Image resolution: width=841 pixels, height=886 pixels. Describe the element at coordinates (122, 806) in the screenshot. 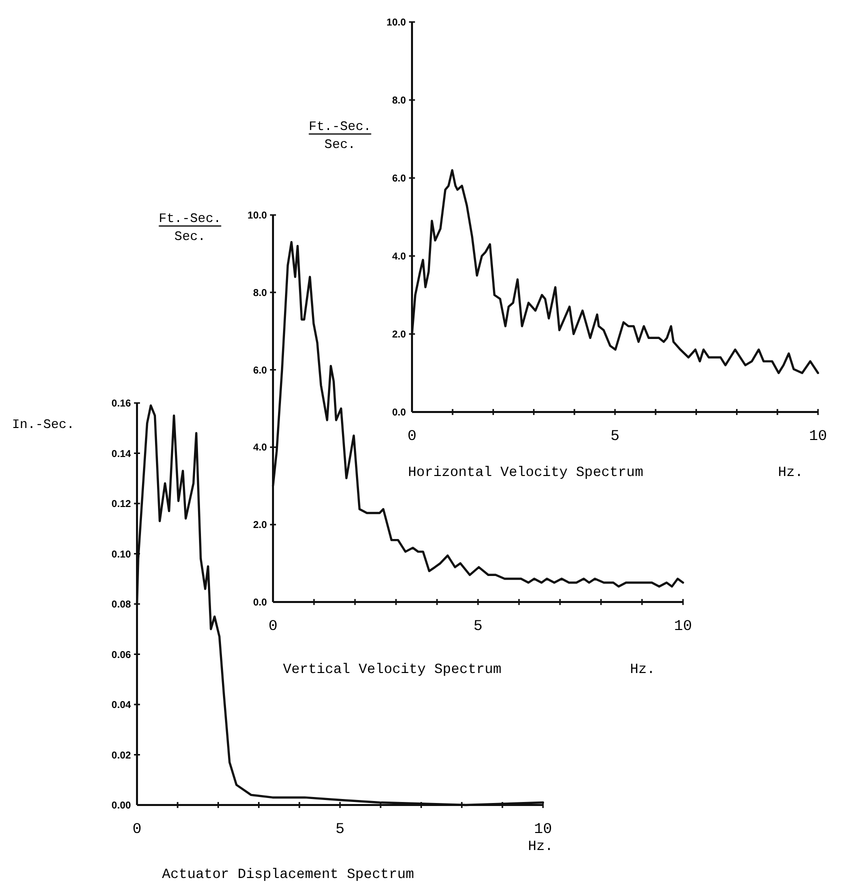

I see `y-tick-label: 0.00` at that location.